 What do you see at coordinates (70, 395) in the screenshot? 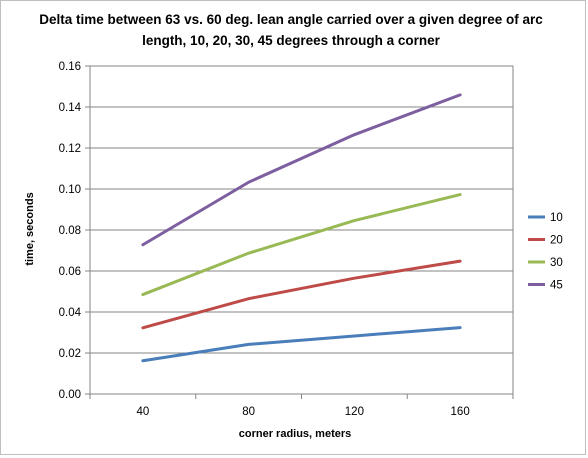
I see `y-tick-label: 0.00` at bounding box center [70, 395].